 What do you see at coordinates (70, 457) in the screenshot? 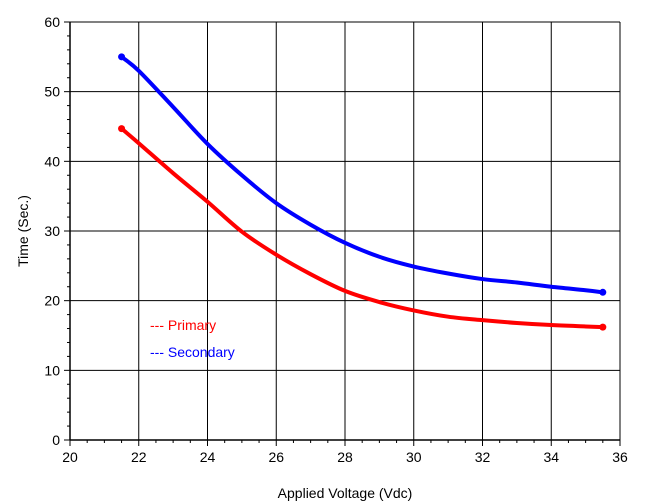
I see `x-tick-label: 20` at bounding box center [70, 457].